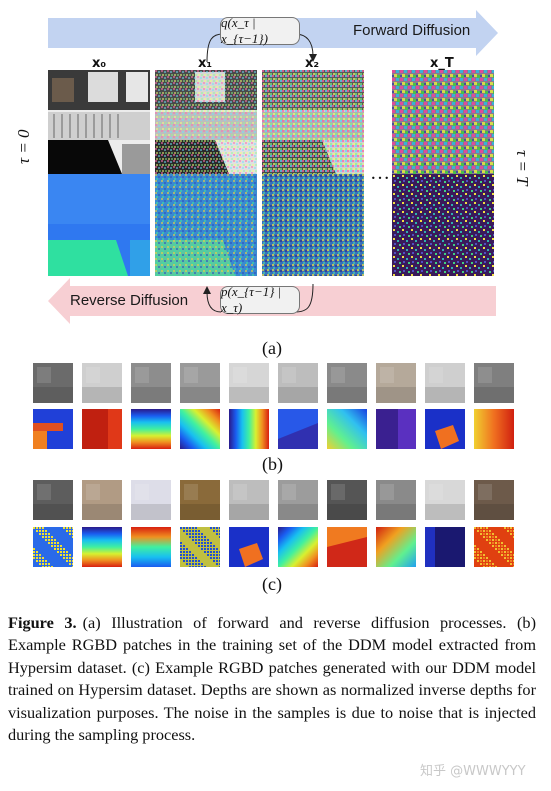 Image resolution: width=551 pixels, height=791 pixels. I want to click on right-axis-label: τ = T, so click(522, 168).